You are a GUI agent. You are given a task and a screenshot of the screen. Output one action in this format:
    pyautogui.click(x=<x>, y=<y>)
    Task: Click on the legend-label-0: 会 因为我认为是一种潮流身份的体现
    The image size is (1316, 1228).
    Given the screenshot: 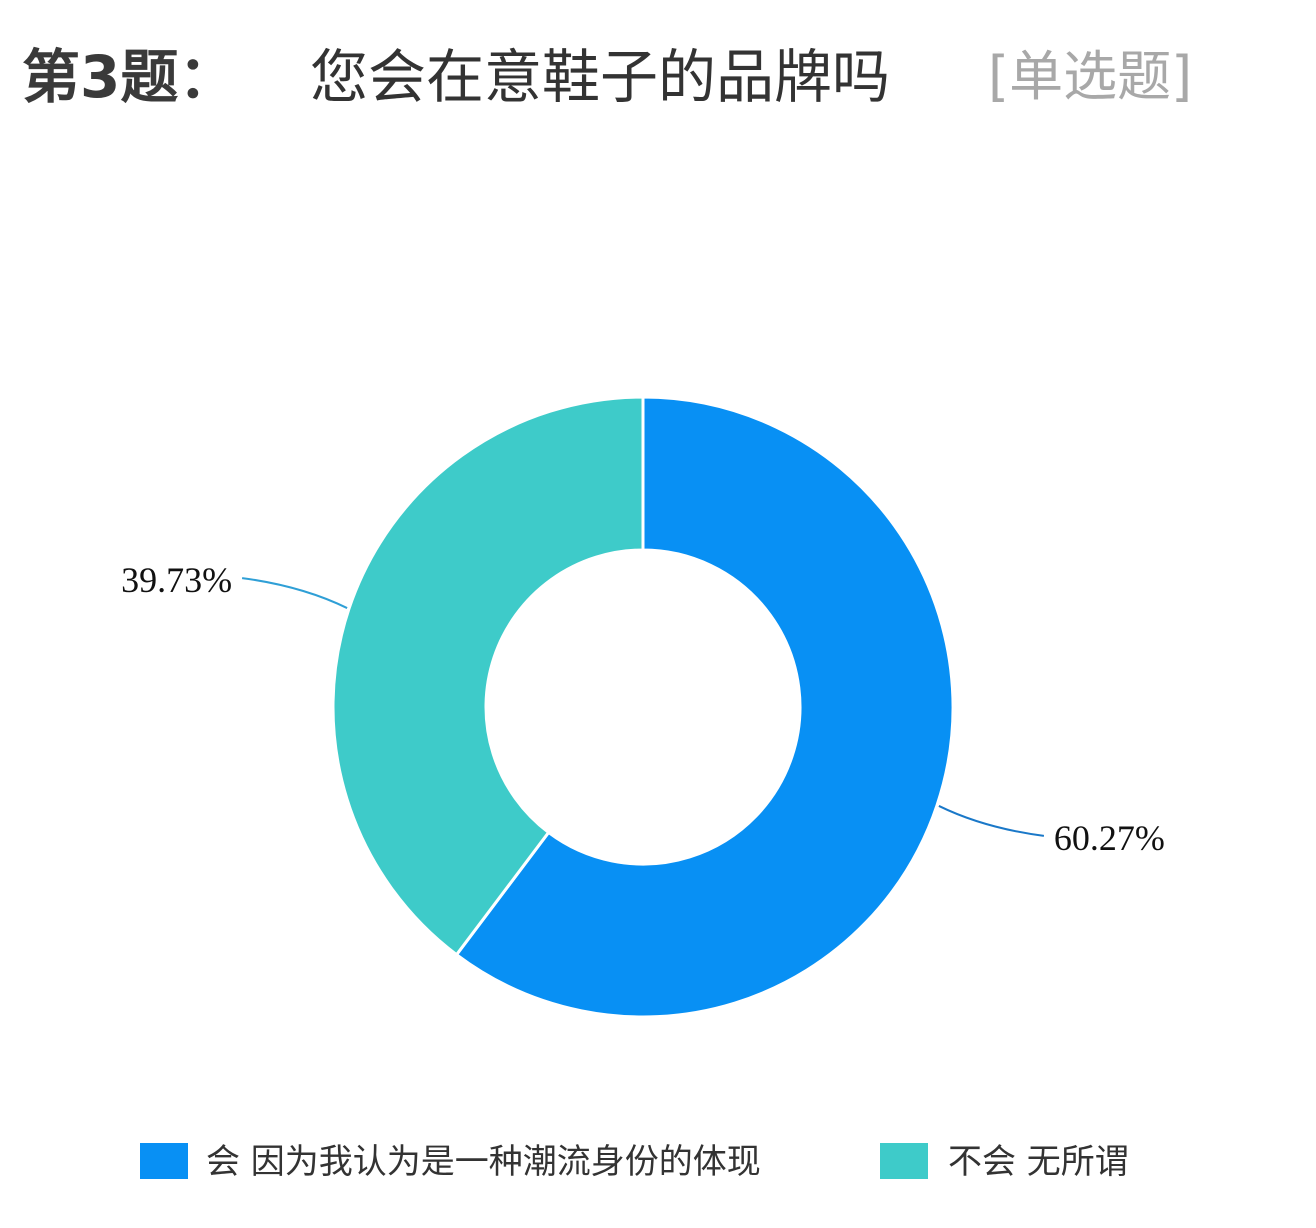 What is the action you would take?
    pyautogui.click(x=483, y=1162)
    